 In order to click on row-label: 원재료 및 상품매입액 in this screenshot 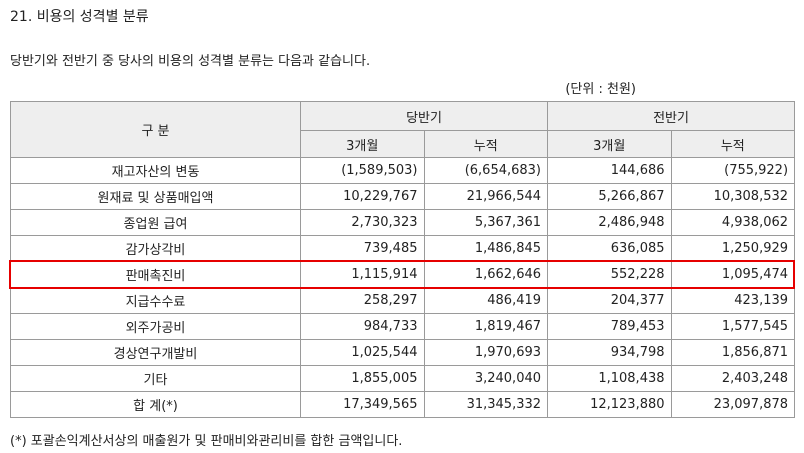, I will do `click(155, 196)`.